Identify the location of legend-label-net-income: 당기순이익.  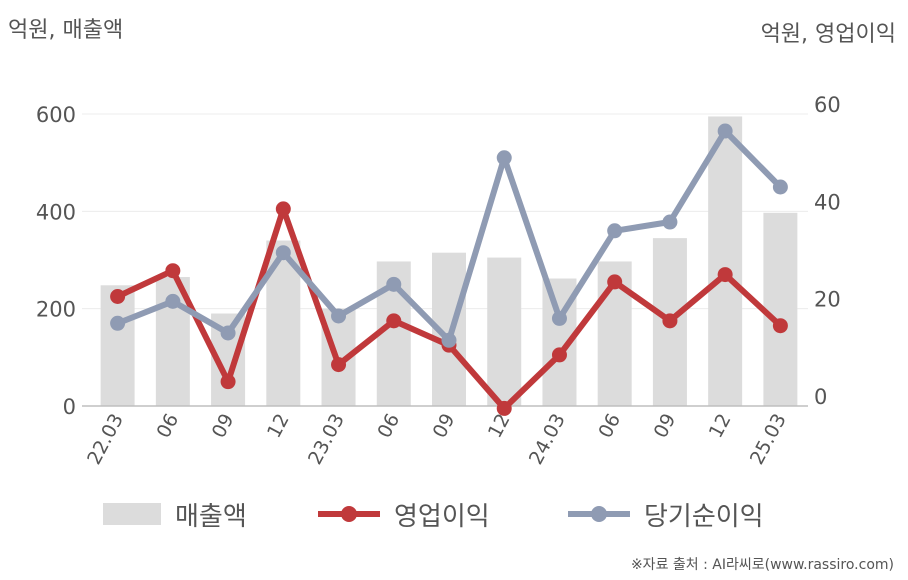
(704, 516).